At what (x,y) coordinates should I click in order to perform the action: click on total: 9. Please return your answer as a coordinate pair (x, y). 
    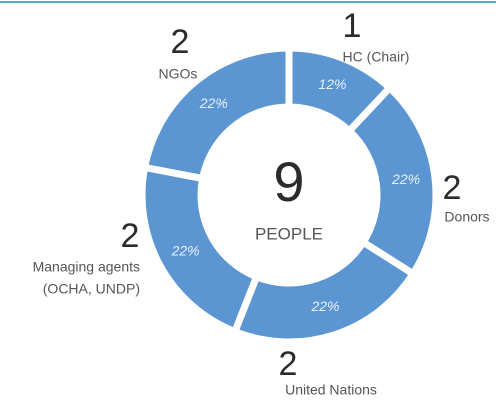
    Looking at the image, I should click on (288, 181).